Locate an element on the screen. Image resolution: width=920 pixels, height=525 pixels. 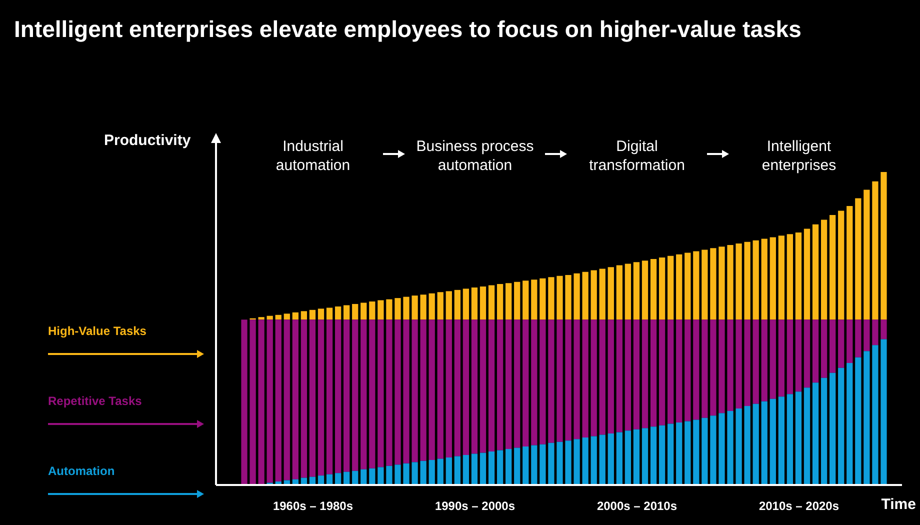
x-axis-title: Time is located at coordinates (898, 504).